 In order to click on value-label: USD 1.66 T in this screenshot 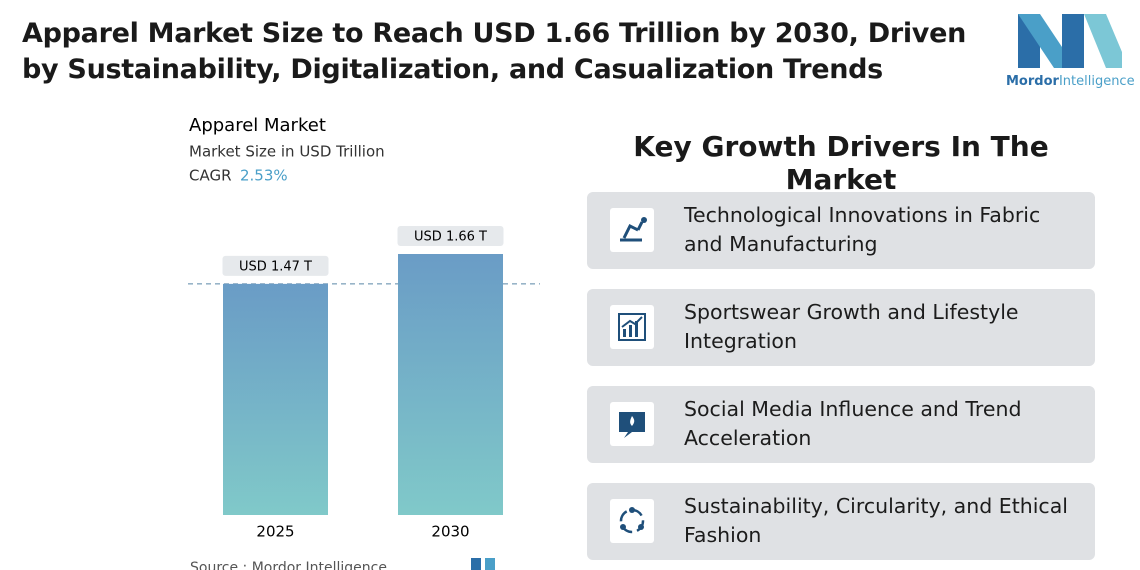, I will do `click(450, 237)`.